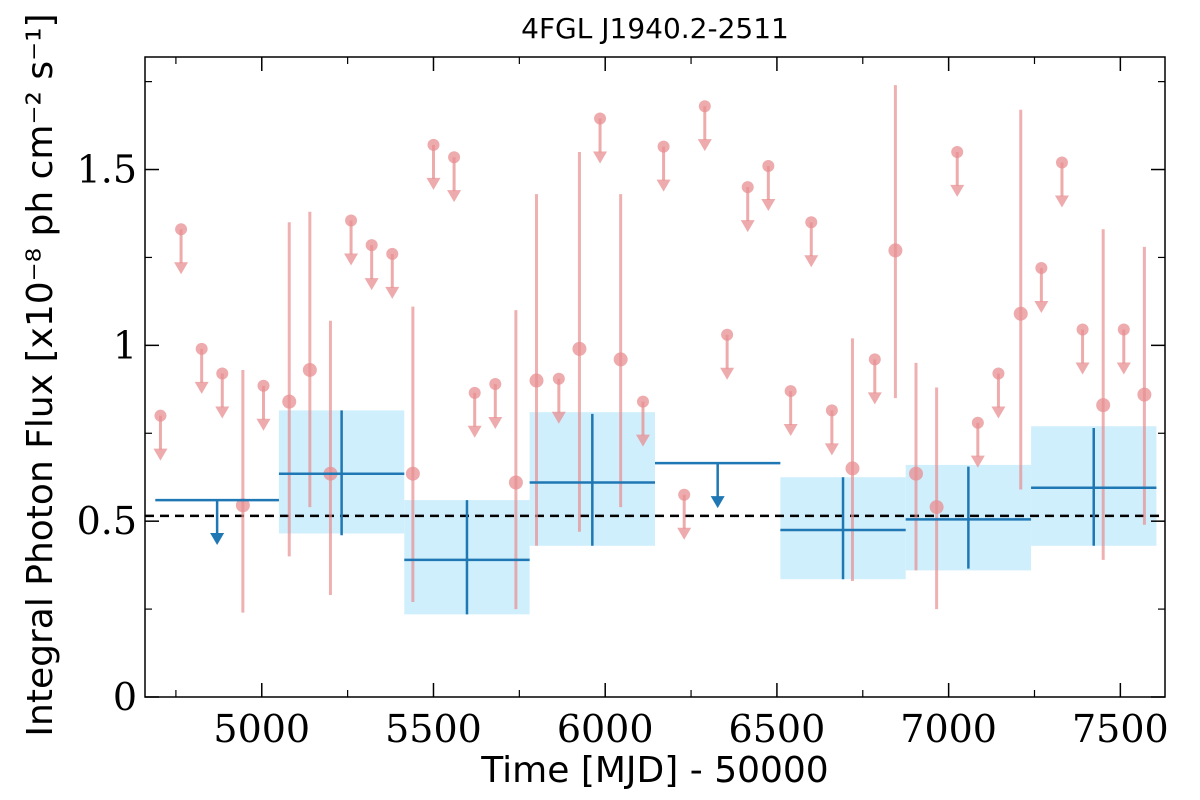 Image resolution: width=1200 pixels, height=800 pixels. Describe the element at coordinates (107, 521) in the screenshot. I see `y-tick-label: 0.5` at that location.